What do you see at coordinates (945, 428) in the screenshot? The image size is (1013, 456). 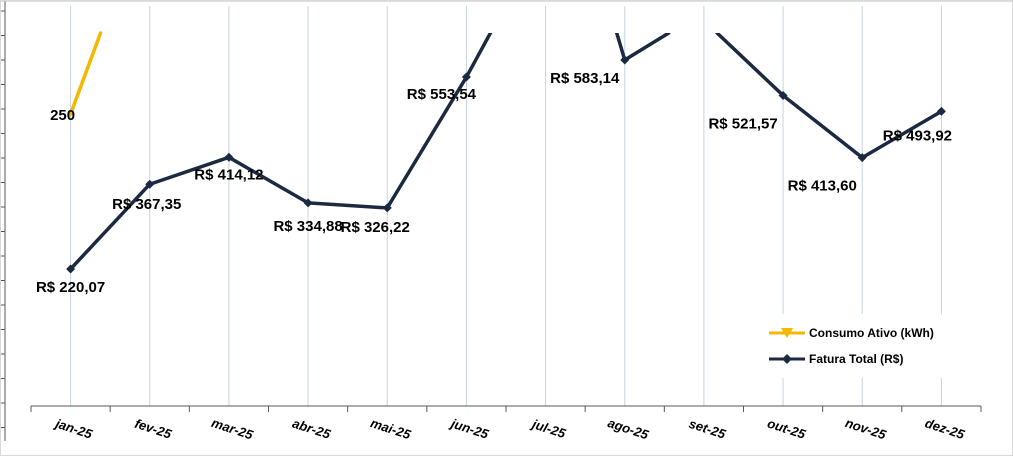 I see `x-tick-label: dez-25` at bounding box center [945, 428].